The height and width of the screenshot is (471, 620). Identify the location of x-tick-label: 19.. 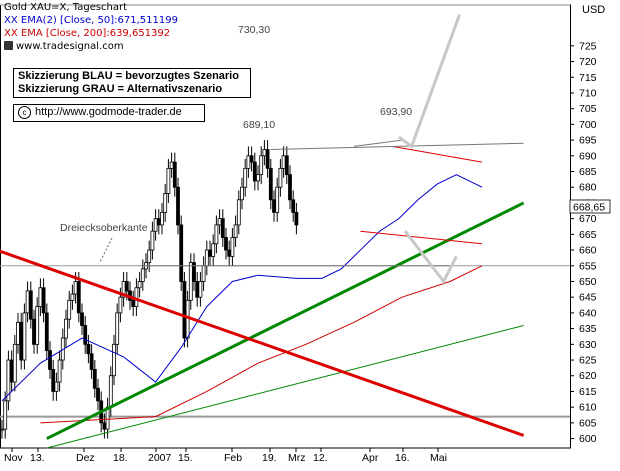
(269, 458).